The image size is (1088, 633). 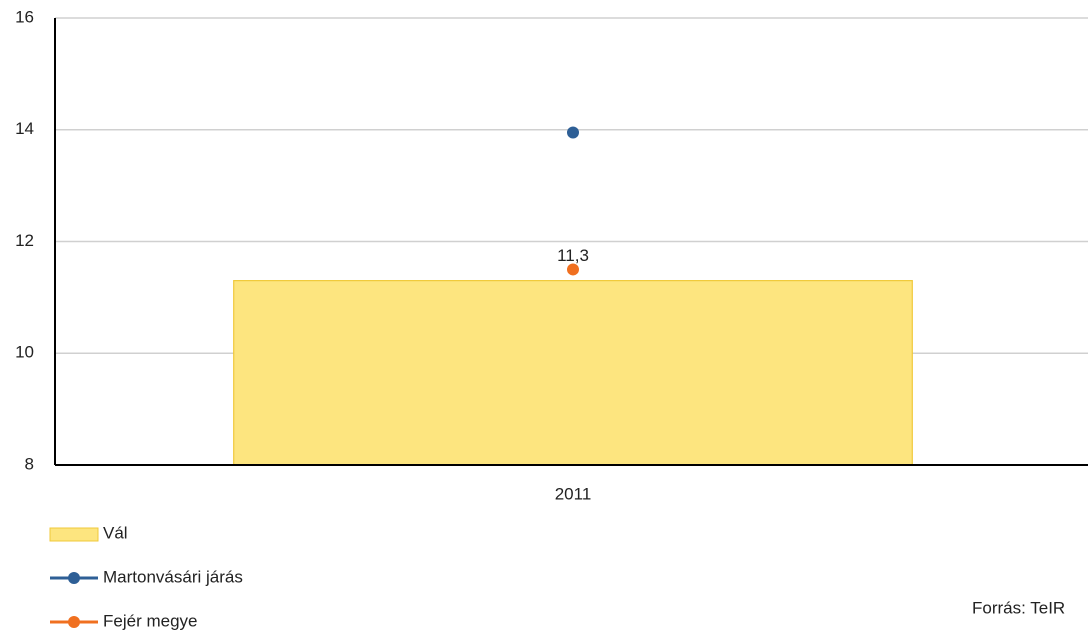 What do you see at coordinates (573, 493) in the screenshot?
I see `x-tick-label: 2011` at bounding box center [573, 493].